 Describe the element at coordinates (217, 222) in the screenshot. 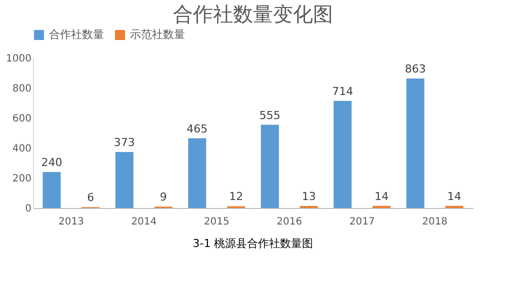

I see `x-tick-label: 2015` at that location.